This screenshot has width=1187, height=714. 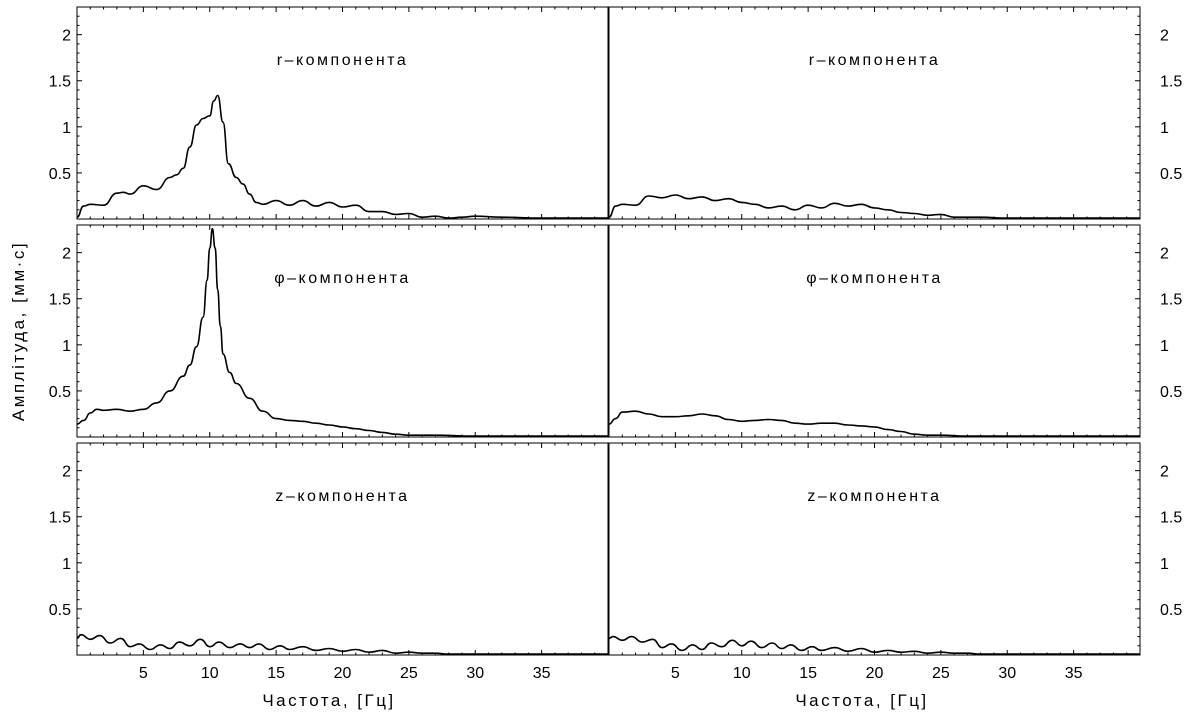 I want to click on panel-row1-right: 0.5 1 1.5 2 r–компонента, so click(x=895, y=113).